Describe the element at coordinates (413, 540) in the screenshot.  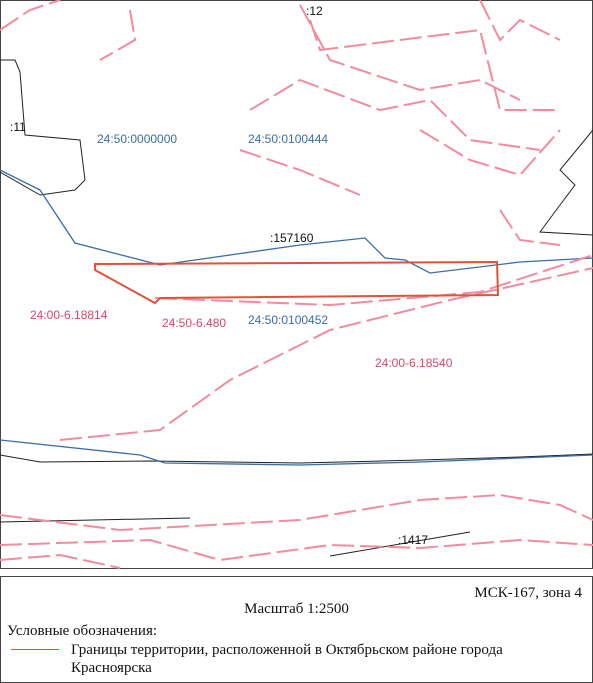
I see `map-label: :1417` at that location.